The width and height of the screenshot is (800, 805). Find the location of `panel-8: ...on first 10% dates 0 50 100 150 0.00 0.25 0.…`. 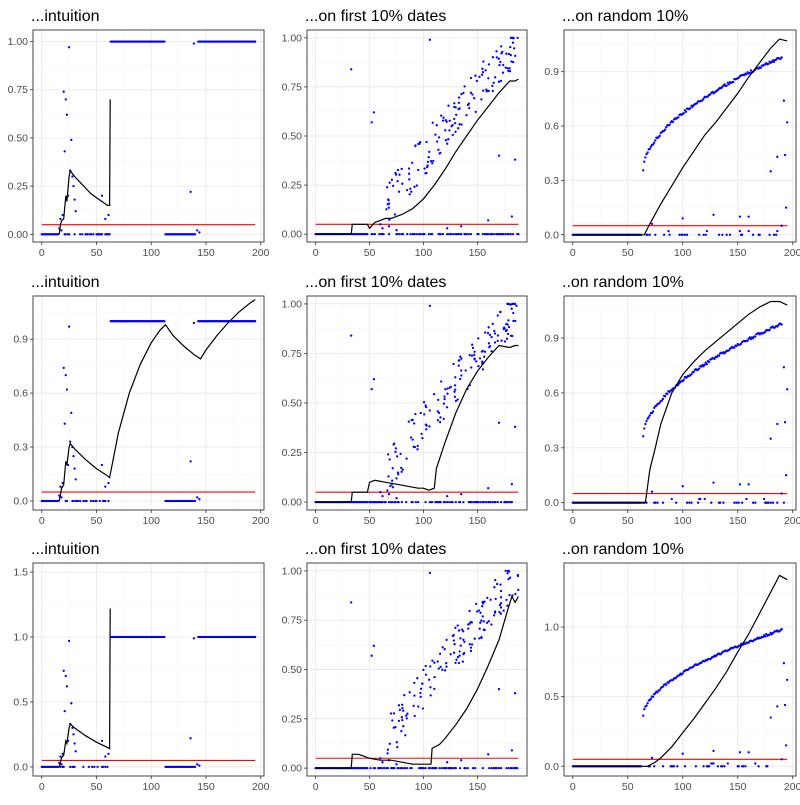

panel-8: ...on first 10% dates 0 50 100 150 0.00 0.25 0.… is located at coordinates (405, 667).